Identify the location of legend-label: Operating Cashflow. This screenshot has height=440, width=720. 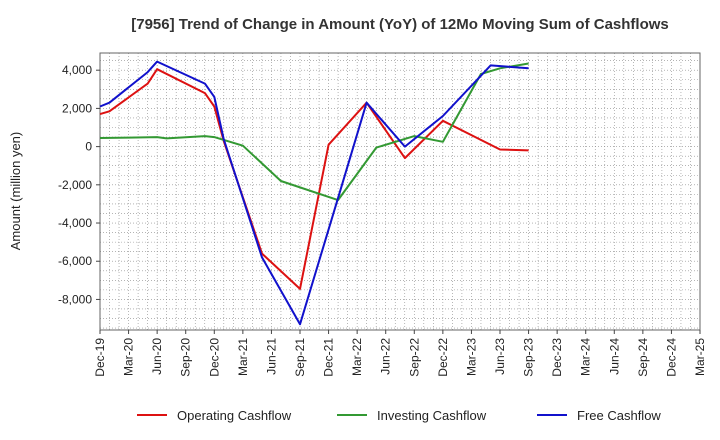
(234, 415).